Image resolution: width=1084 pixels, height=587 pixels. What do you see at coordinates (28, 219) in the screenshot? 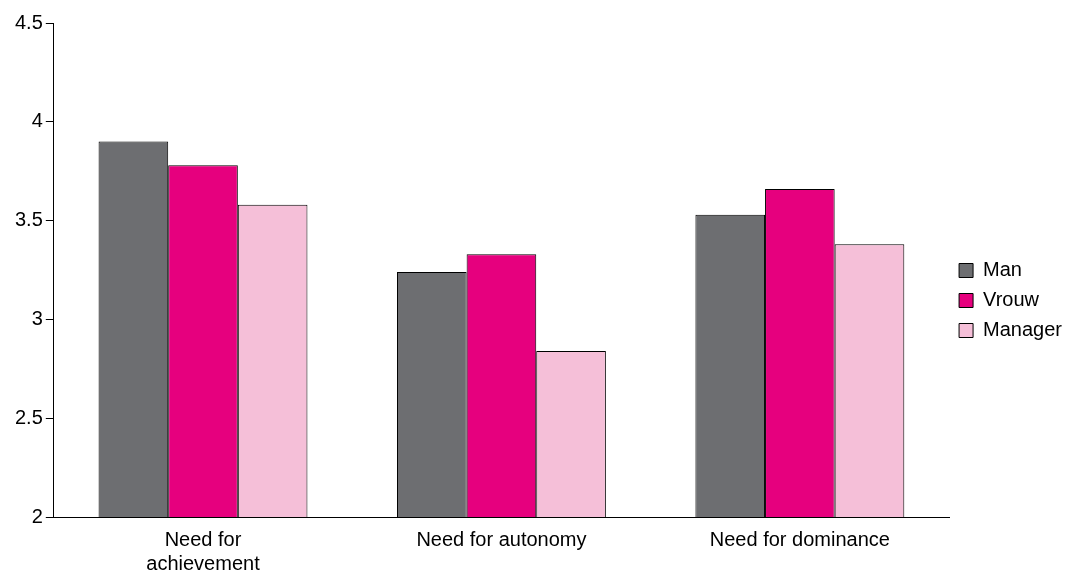
I see `y-tick-label: 3.5` at bounding box center [28, 219].